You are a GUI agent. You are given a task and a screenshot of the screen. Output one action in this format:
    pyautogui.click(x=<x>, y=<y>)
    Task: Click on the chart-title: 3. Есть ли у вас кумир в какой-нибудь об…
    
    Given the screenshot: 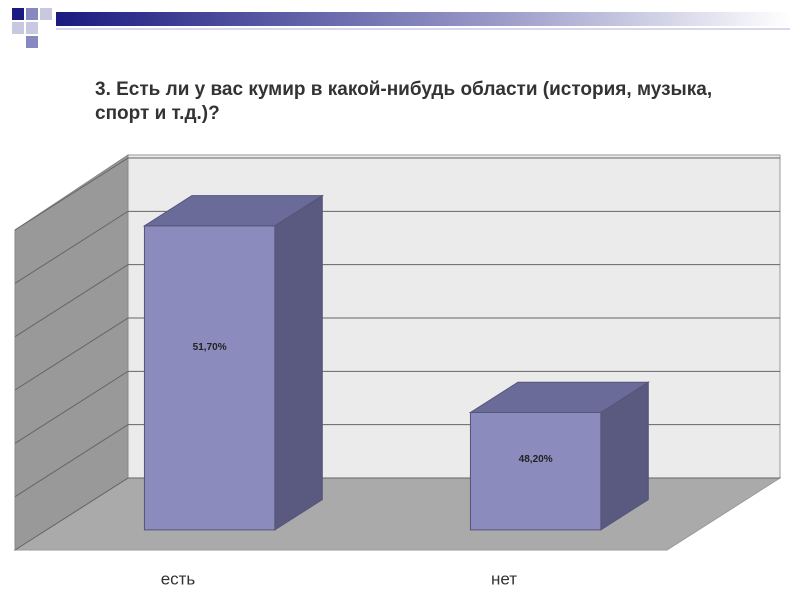 What is the action you would take?
    pyautogui.click(x=404, y=101)
    